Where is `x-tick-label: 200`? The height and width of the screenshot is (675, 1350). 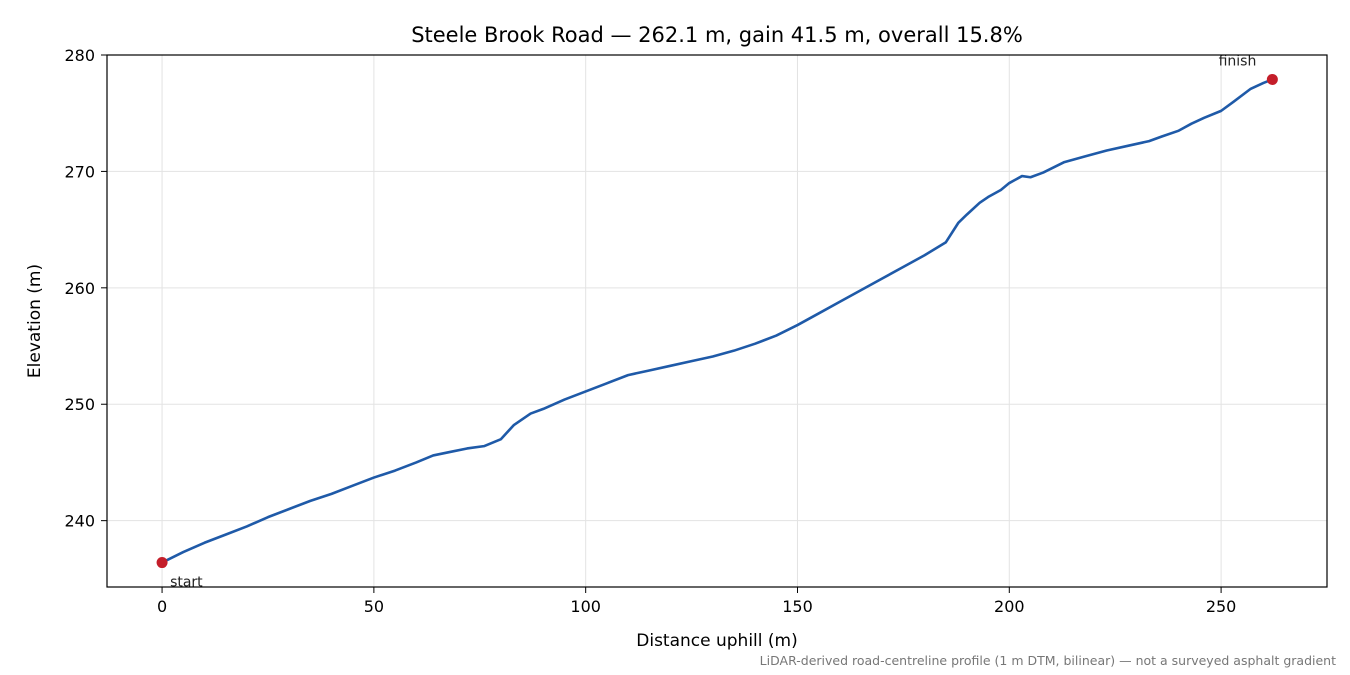
x-tick-label: 200 is located at coordinates (1009, 606).